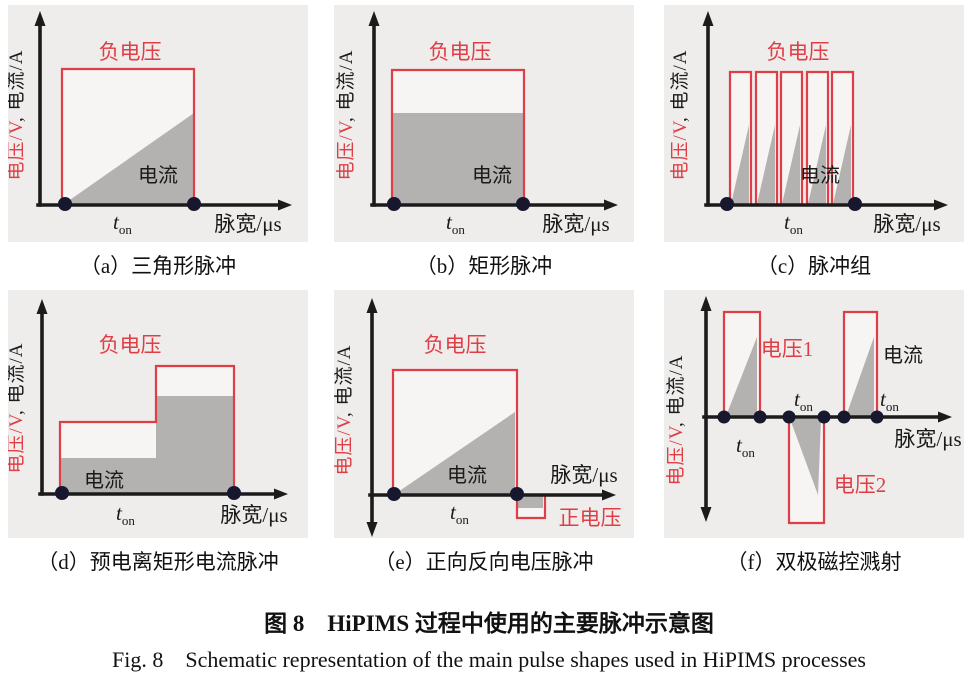 This screenshot has width=978, height=673. I want to click on voltage2-label: 电压2, so click(860, 485).